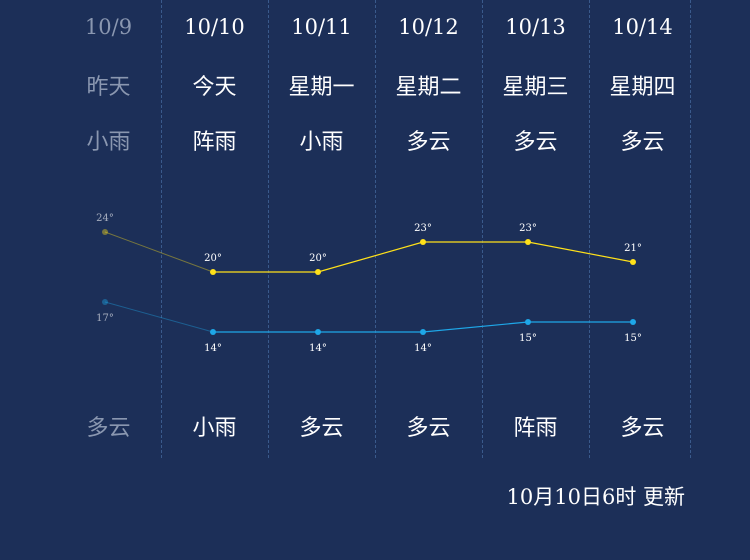 Image resolution: width=750 pixels, height=560 pixels. Describe the element at coordinates (105, 218) in the screenshot. I see `high-temp-label: 24°` at that location.